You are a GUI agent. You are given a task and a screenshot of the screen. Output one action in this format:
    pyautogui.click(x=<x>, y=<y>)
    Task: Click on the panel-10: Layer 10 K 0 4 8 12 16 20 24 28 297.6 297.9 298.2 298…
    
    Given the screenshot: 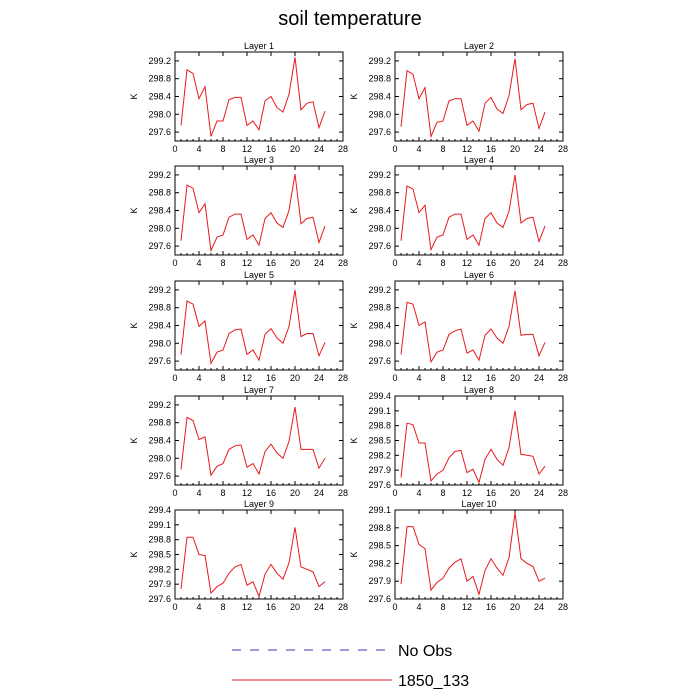 What is the action you would take?
    pyautogui.click(x=458, y=555)
    